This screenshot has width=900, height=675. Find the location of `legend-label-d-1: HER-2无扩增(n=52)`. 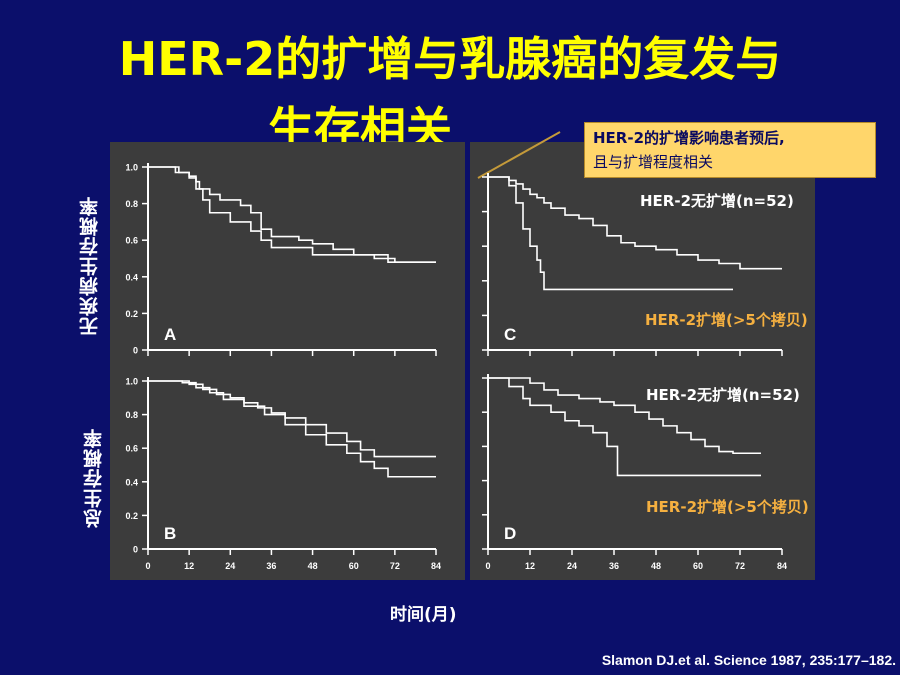

legend-label-d-1: HER-2无扩增(n=52) is located at coordinates (723, 395).